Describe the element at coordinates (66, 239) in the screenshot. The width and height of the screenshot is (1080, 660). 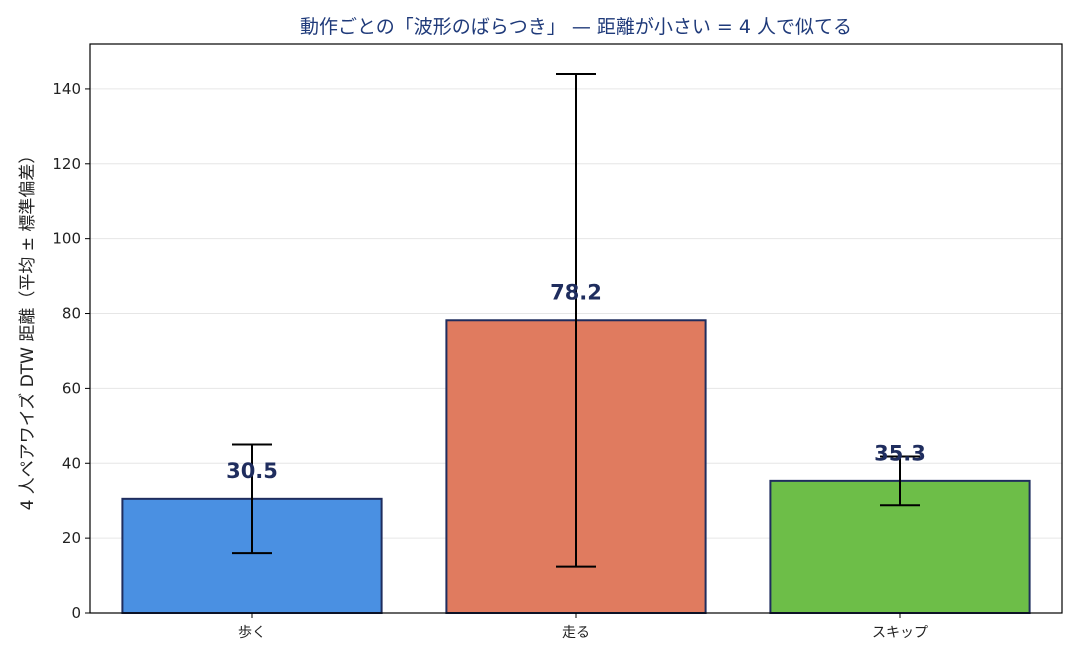
I see `y-tick-label: 100` at that location.